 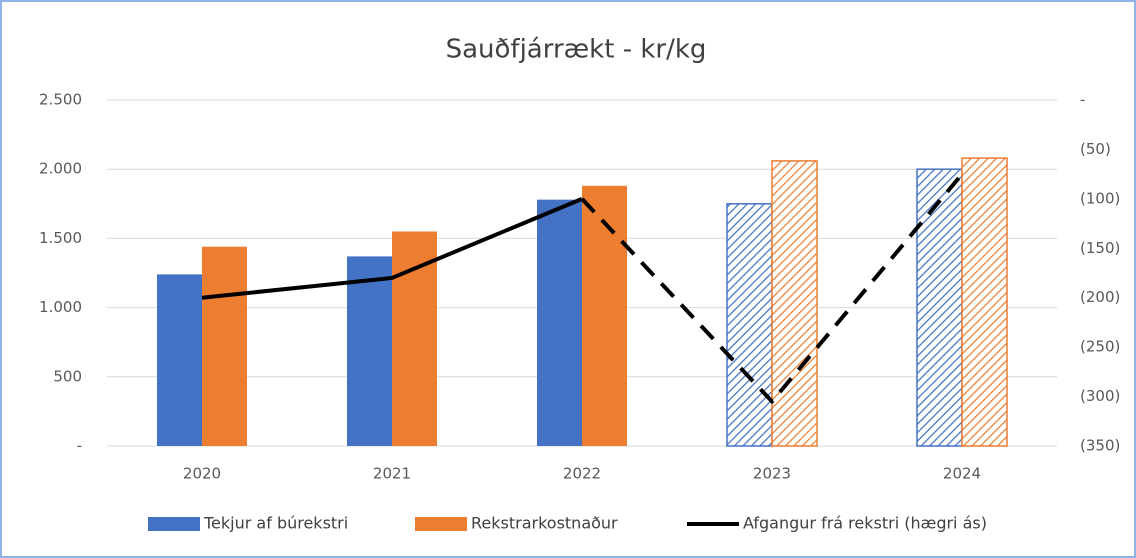 What do you see at coordinates (1100, 396) in the screenshot?
I see `y2-tick-label: (300)` at bounding box center [1100, 396].